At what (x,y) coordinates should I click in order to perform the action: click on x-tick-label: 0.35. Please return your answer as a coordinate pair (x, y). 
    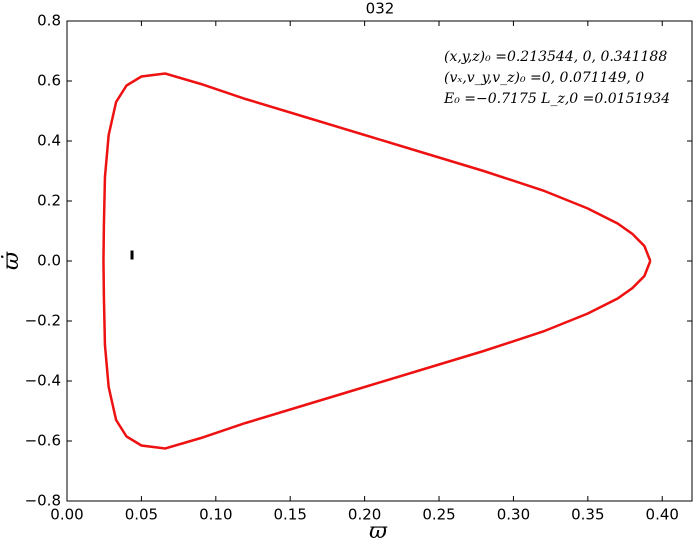
    Looking at the image, I should click on (587, 515).